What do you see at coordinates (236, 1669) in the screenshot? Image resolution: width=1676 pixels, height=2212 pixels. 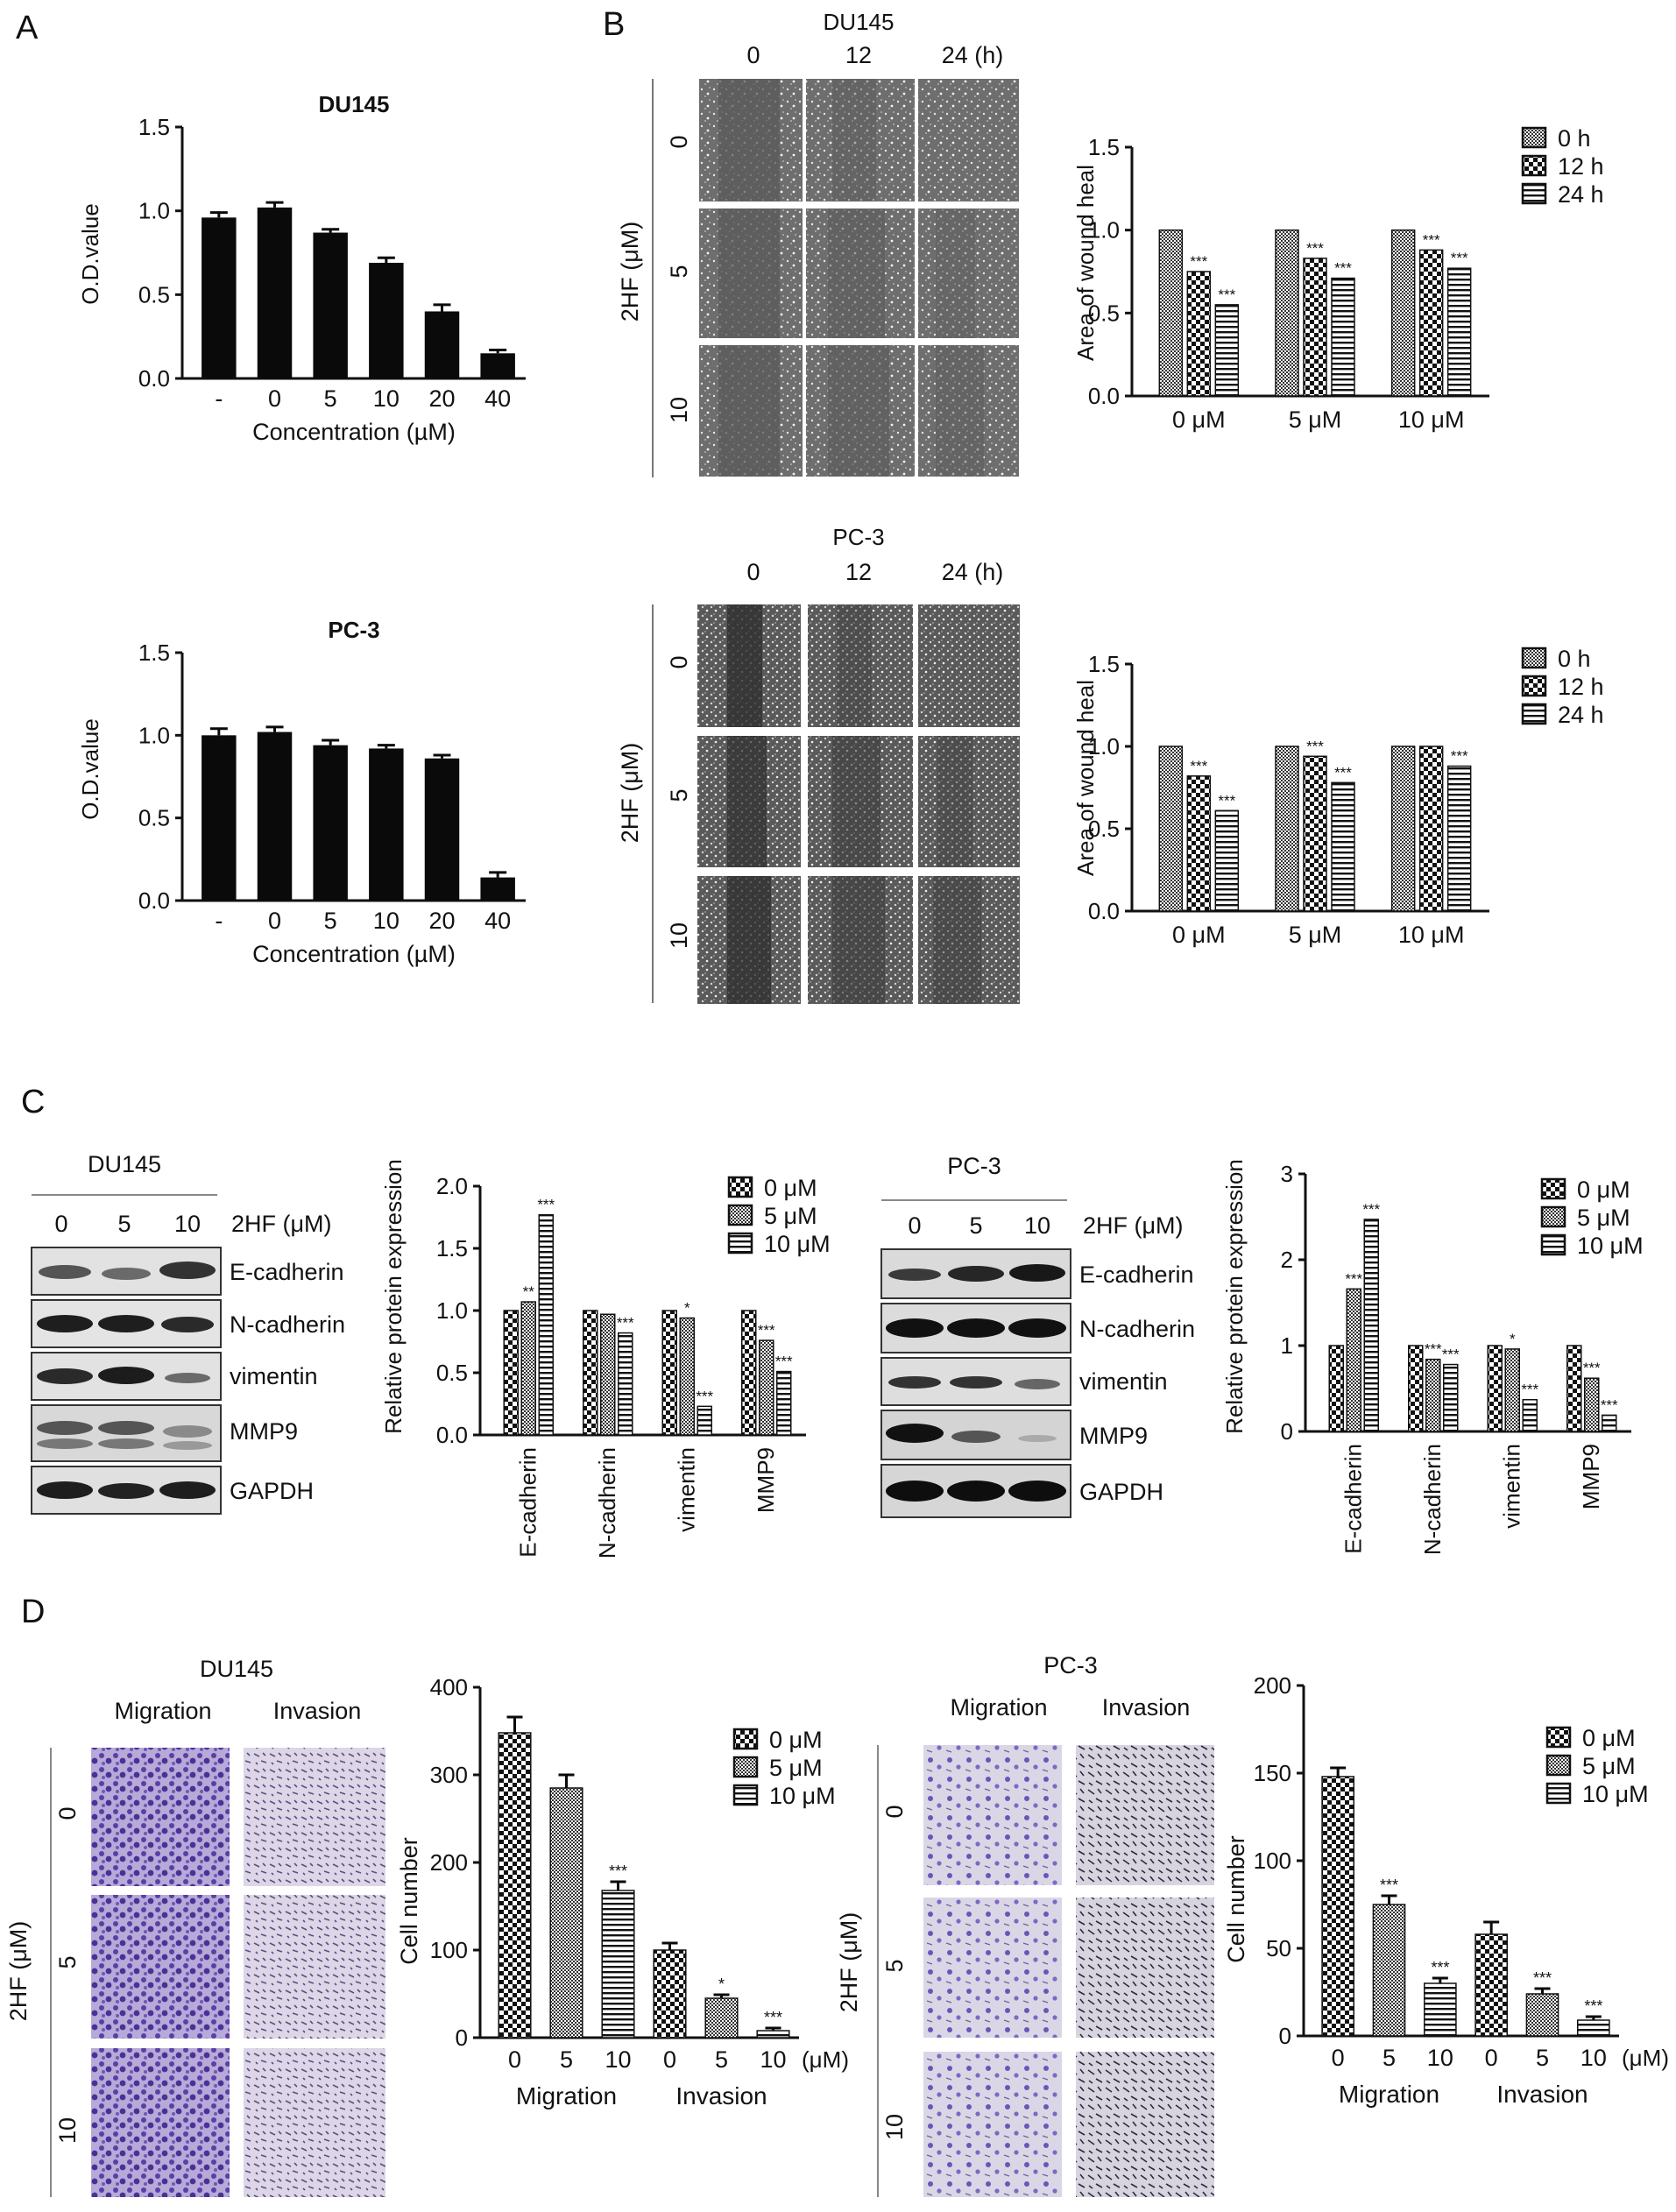 I see `transwell-du145-title: DU145` at bounding box center [236, 1669].